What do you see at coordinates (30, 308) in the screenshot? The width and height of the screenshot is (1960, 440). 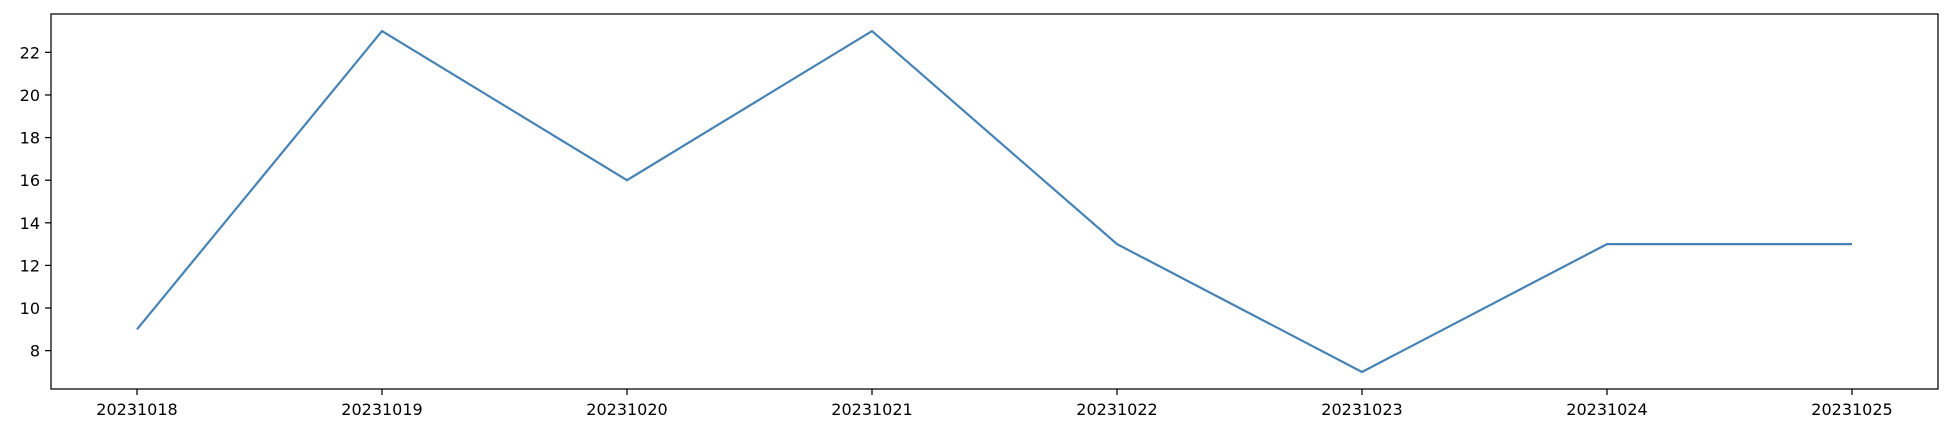 I see `y-tick-label: 10` at bounding box center [30, 308].